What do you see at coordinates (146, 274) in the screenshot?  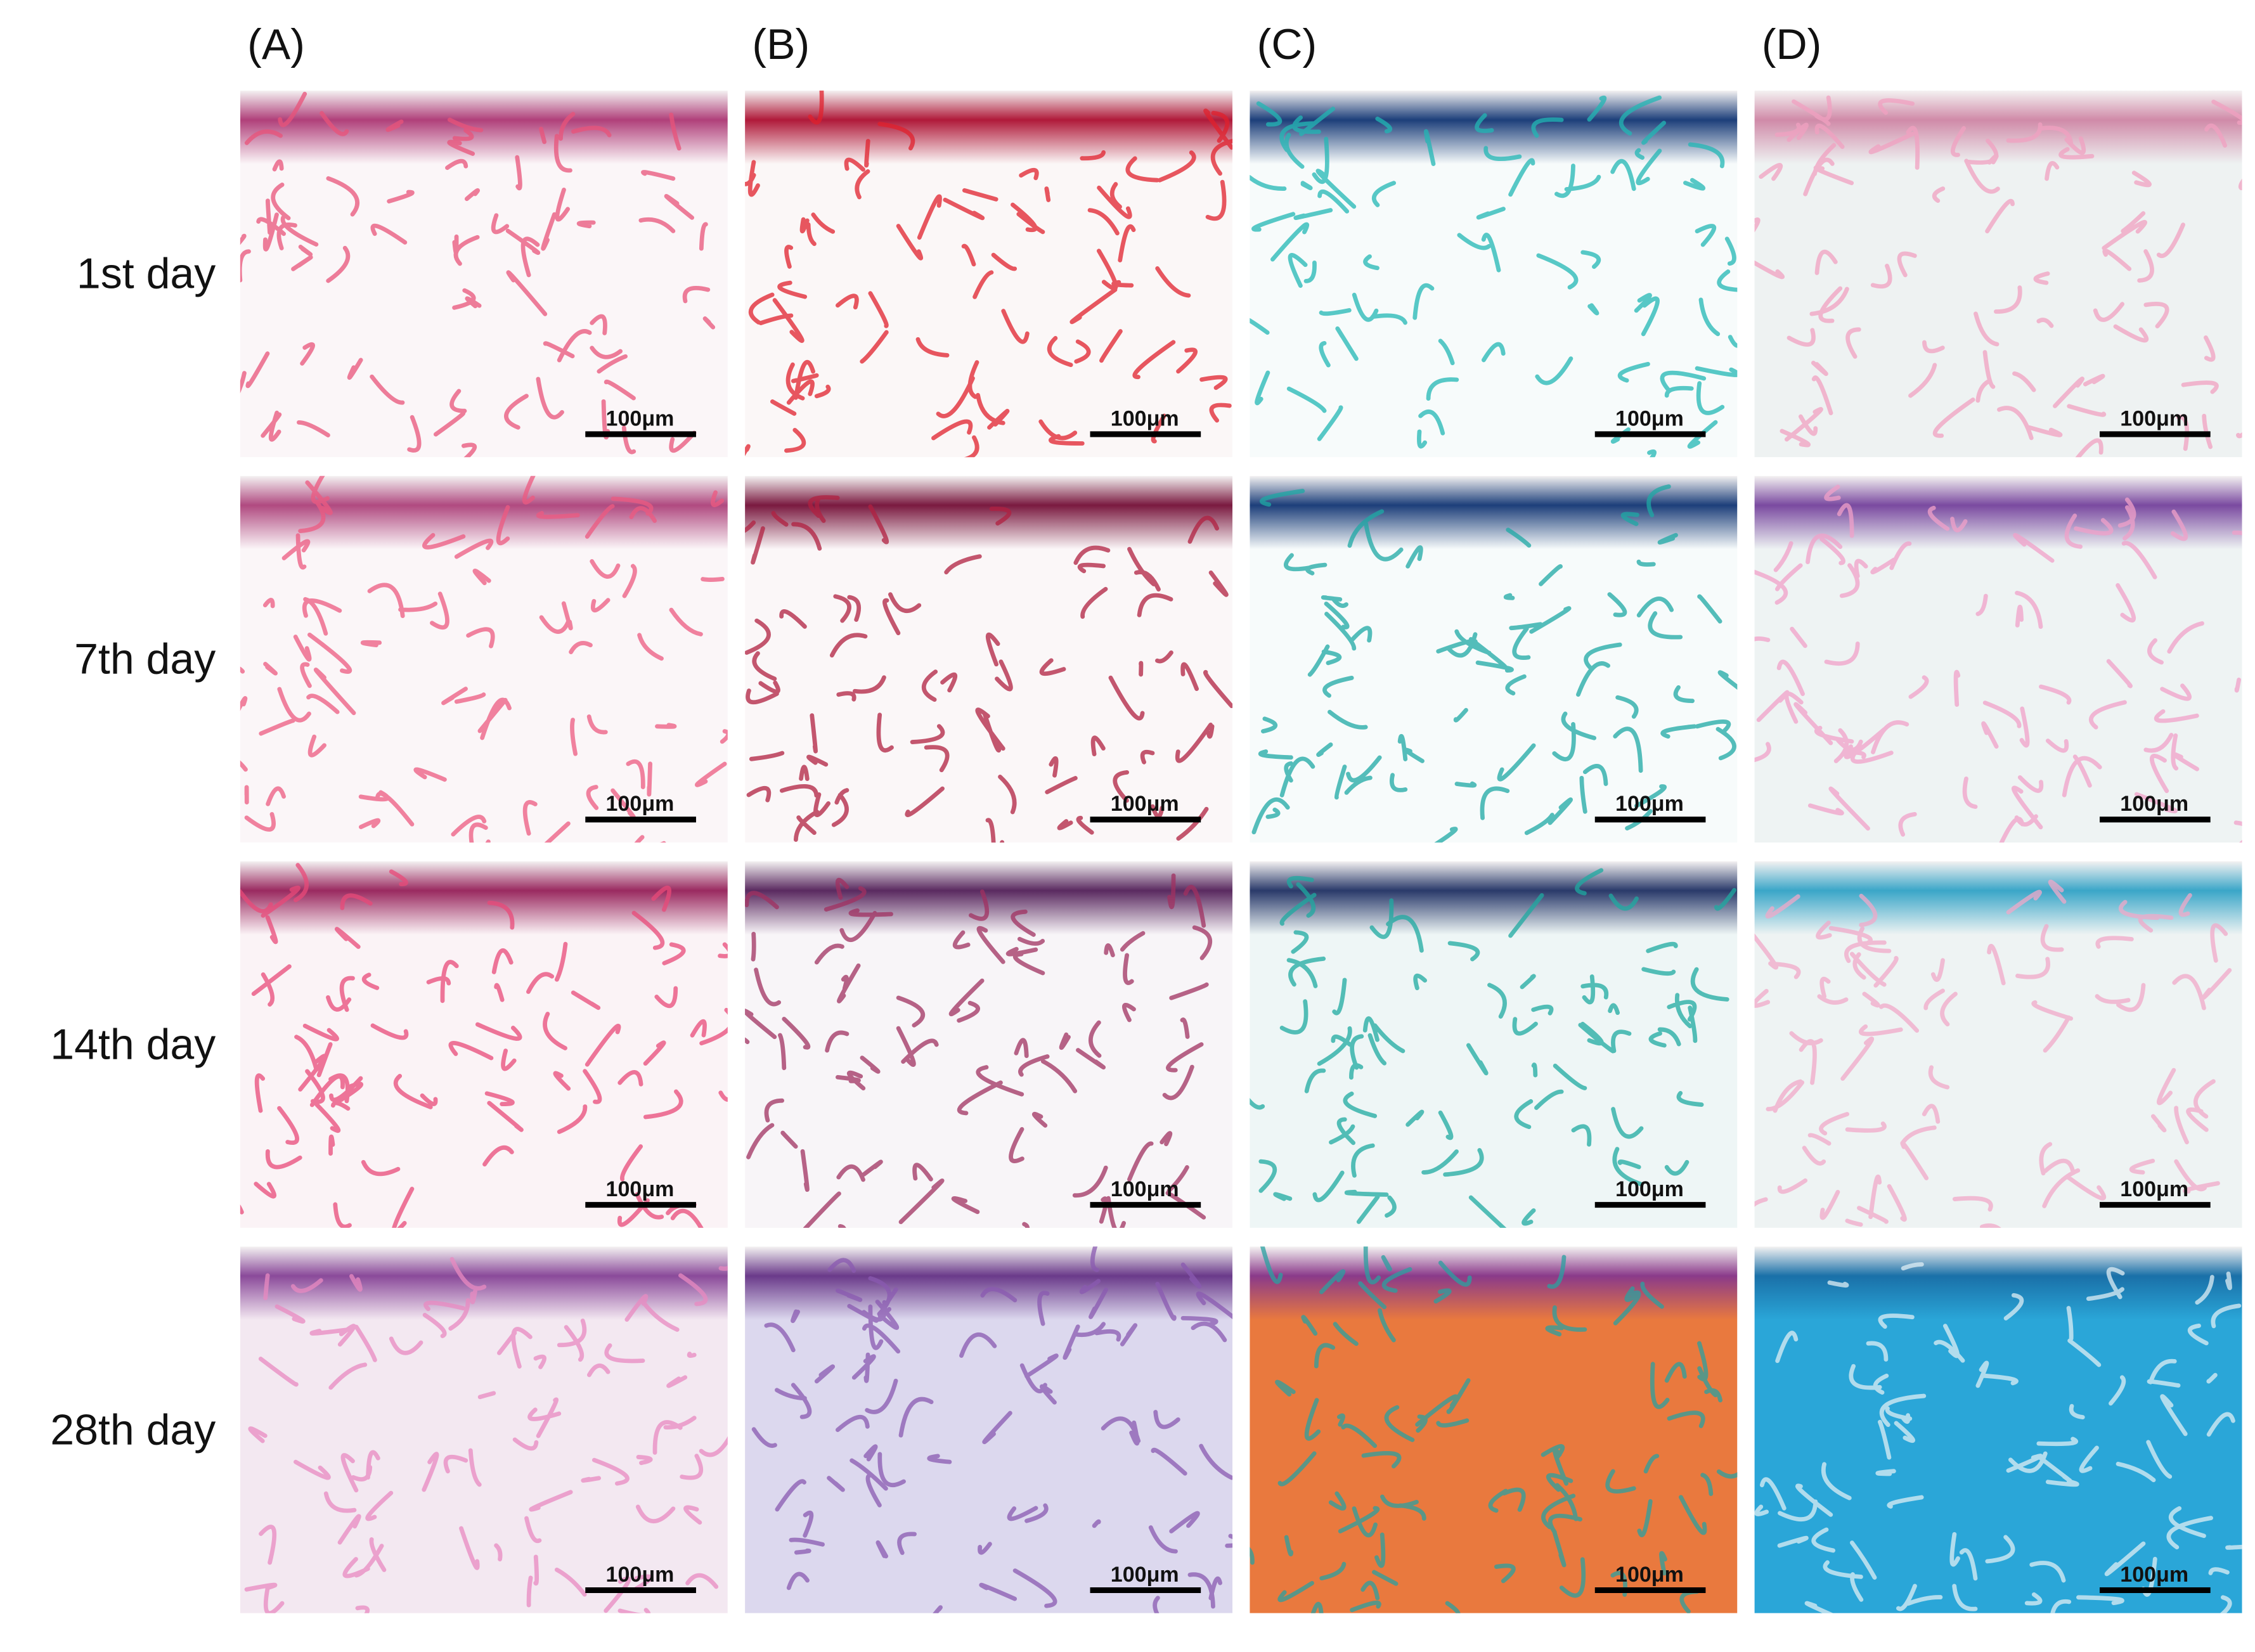 I see `row-label: 1st day` at bounding box center [146, 274].